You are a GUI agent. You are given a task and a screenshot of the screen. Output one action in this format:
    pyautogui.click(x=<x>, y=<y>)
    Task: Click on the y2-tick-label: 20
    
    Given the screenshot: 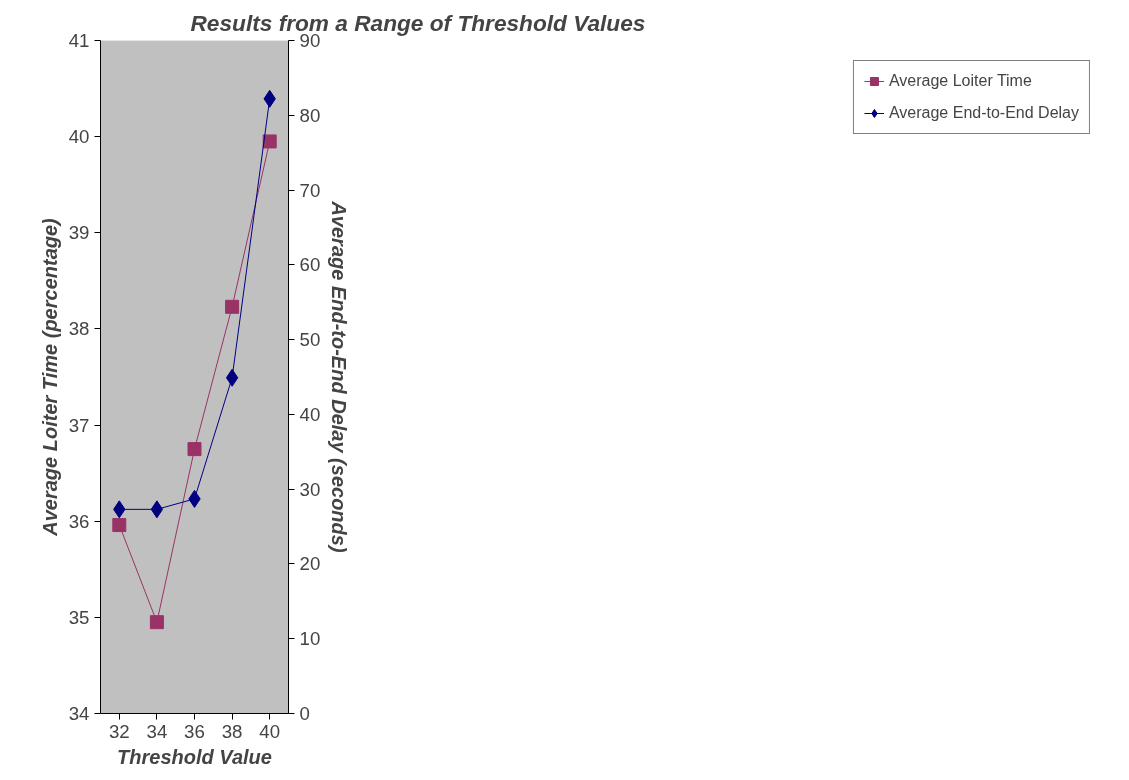 What is the action you would take?
    pyautogui.click(x=310, y=564)
    